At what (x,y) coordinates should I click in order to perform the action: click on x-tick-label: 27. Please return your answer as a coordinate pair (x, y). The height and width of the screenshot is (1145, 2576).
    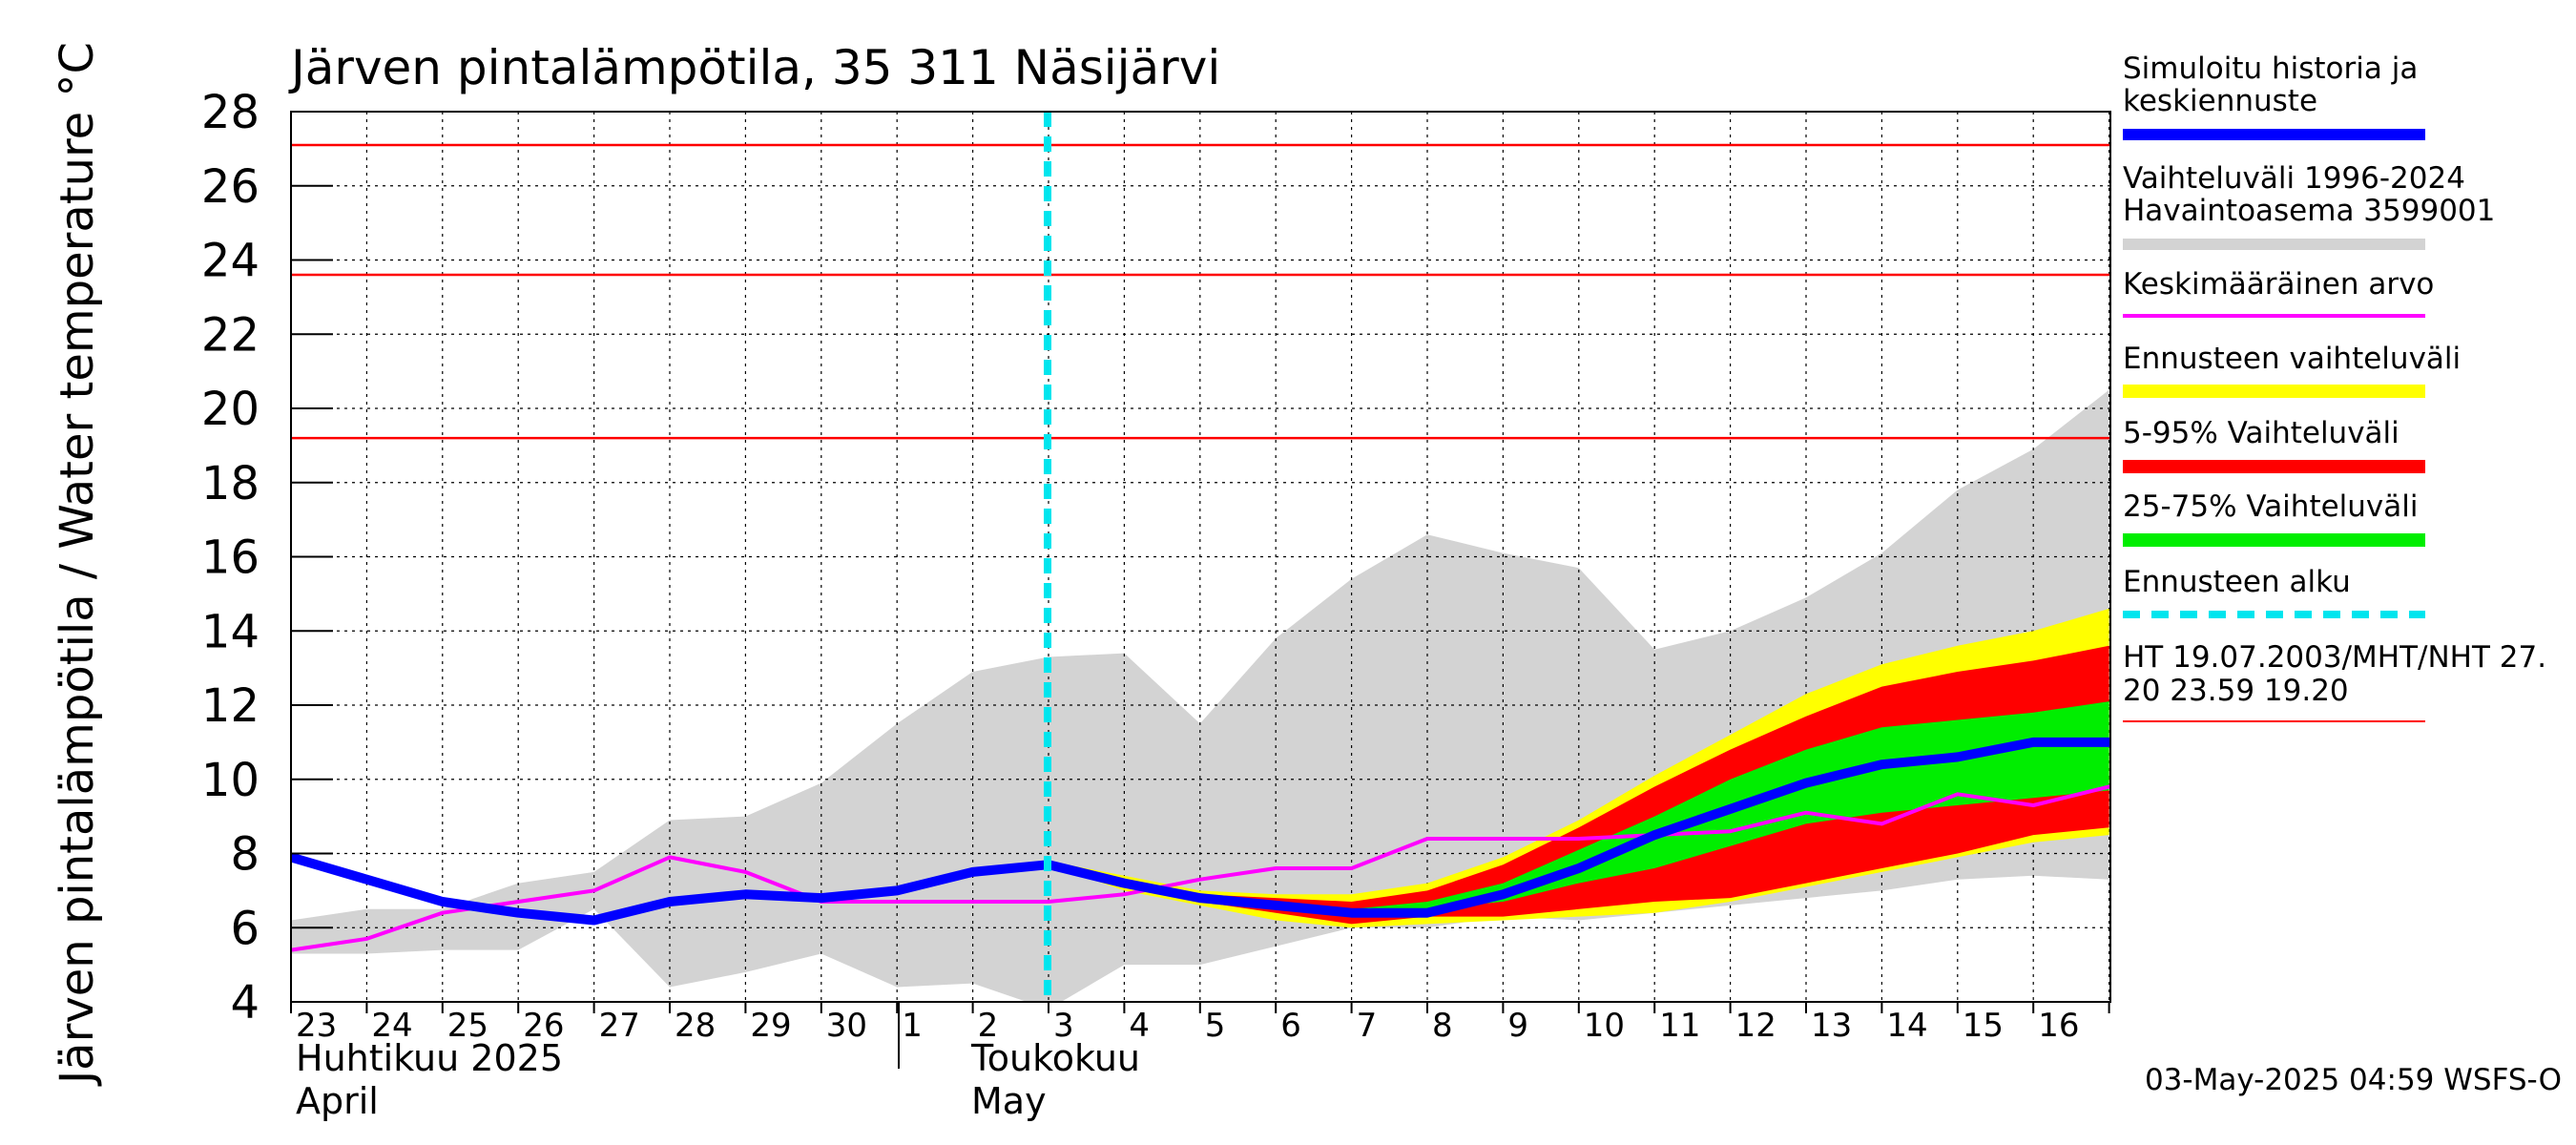
    Looking at the image, I should click on (619, 1026).